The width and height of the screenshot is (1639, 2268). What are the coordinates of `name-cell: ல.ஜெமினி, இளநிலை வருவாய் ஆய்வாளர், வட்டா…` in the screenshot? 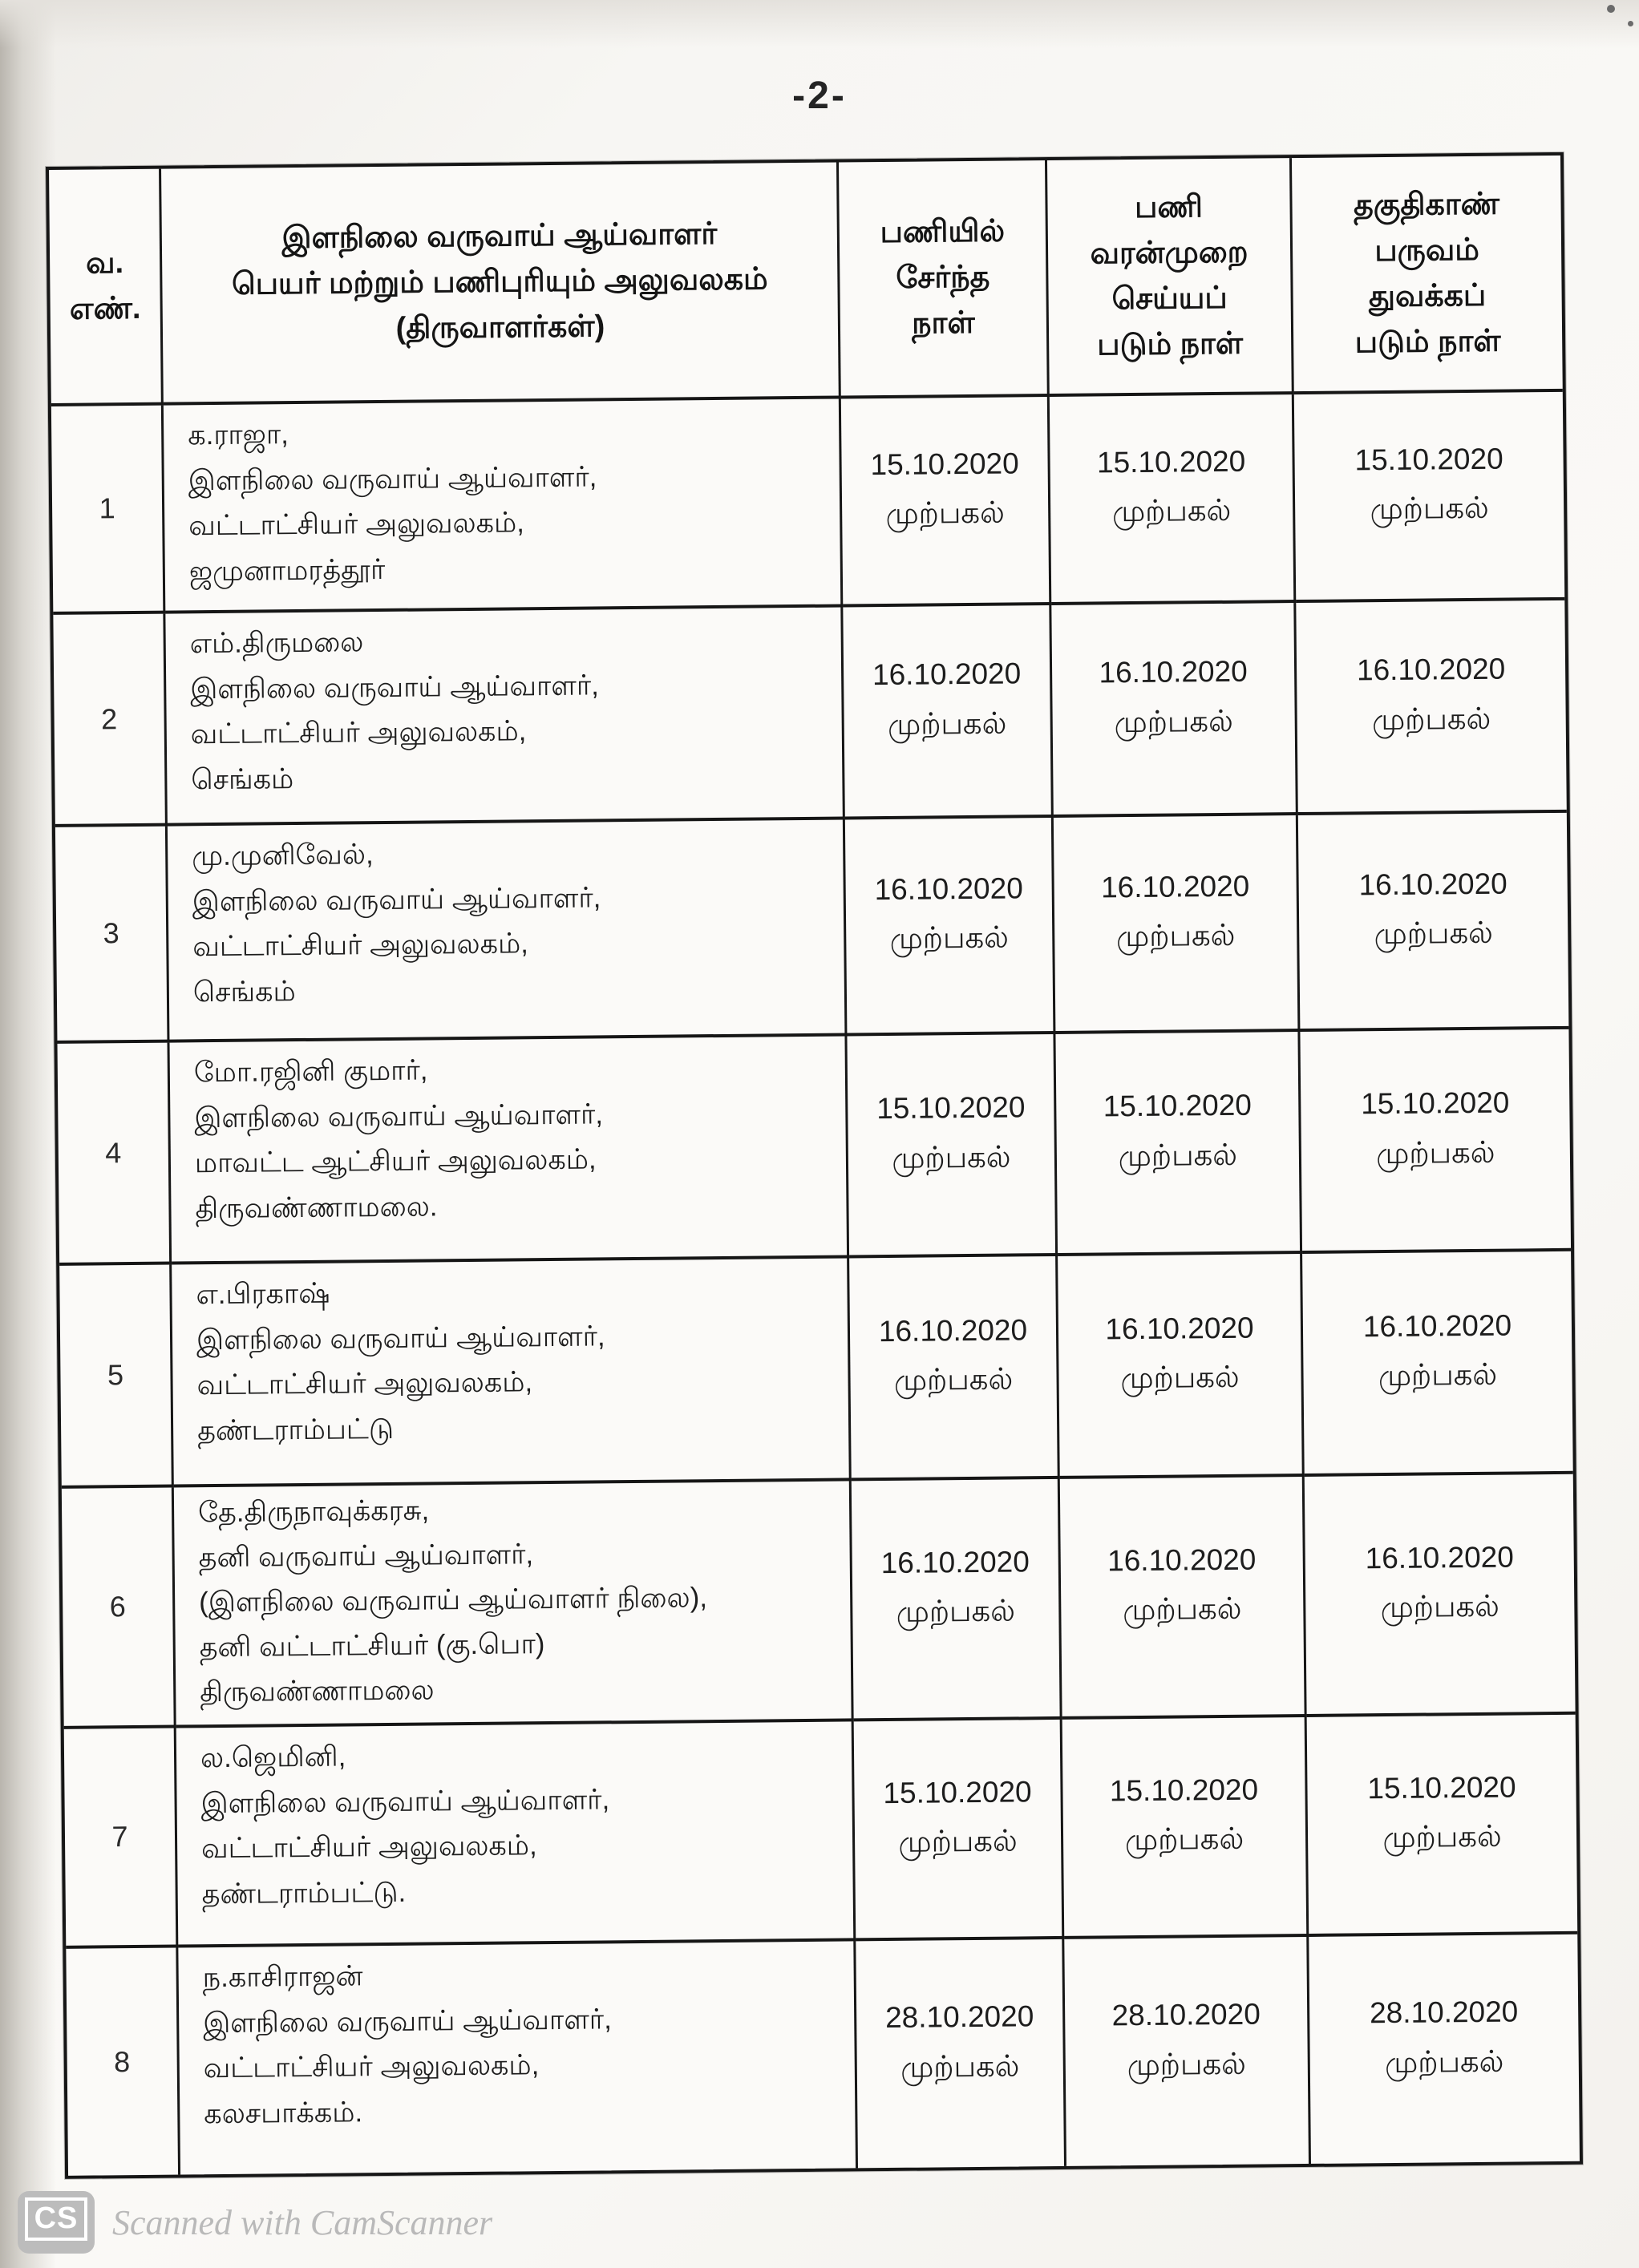 It's located at (516, 1834).